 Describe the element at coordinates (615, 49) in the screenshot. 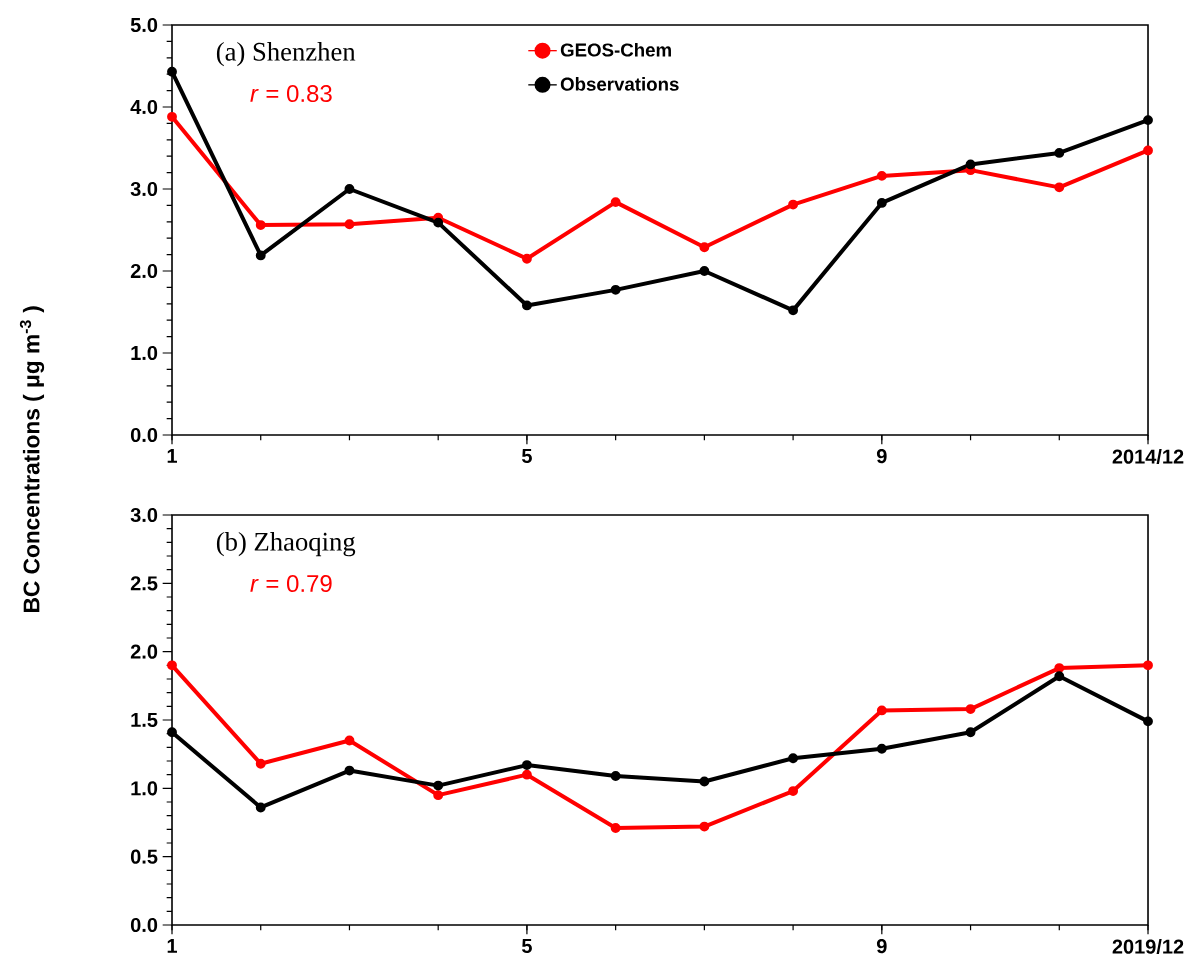

I see `legend-label: GEOS-Chem` at that location.